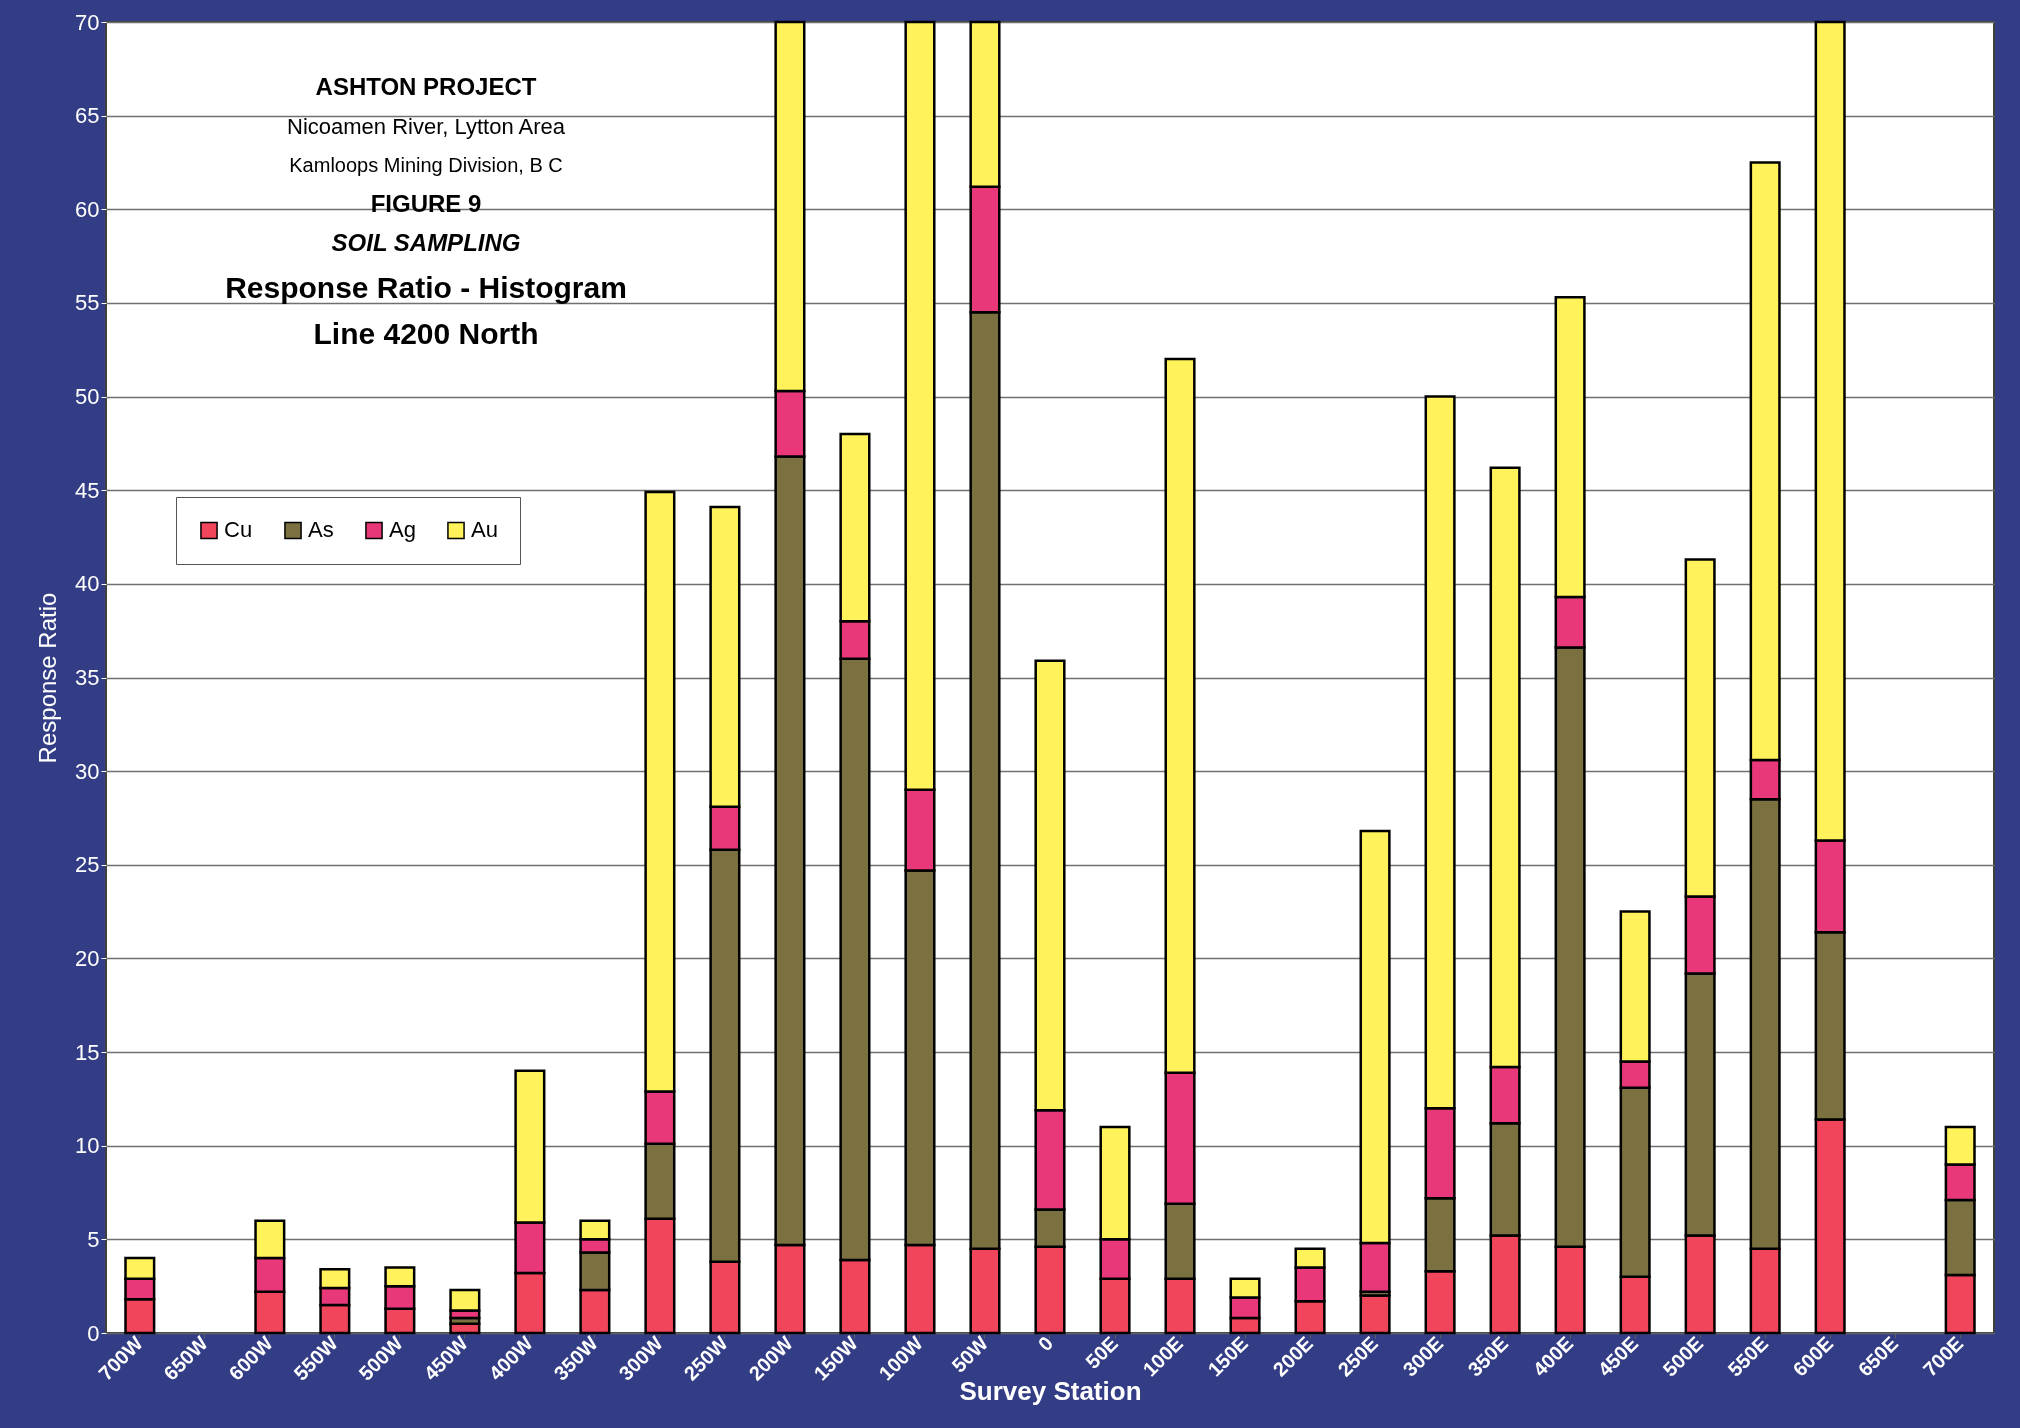 The height and width of the screenshot is (1428, 2020). I want to click on annotation: Kamloops Mining Division, B C, so click(426, 165).